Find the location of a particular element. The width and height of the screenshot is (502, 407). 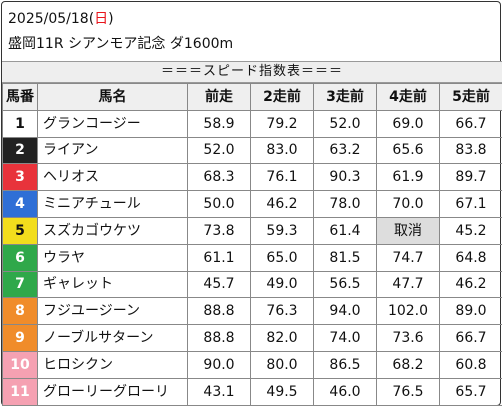

scratched-cell: 取消 is located at coordinates (408, 230).